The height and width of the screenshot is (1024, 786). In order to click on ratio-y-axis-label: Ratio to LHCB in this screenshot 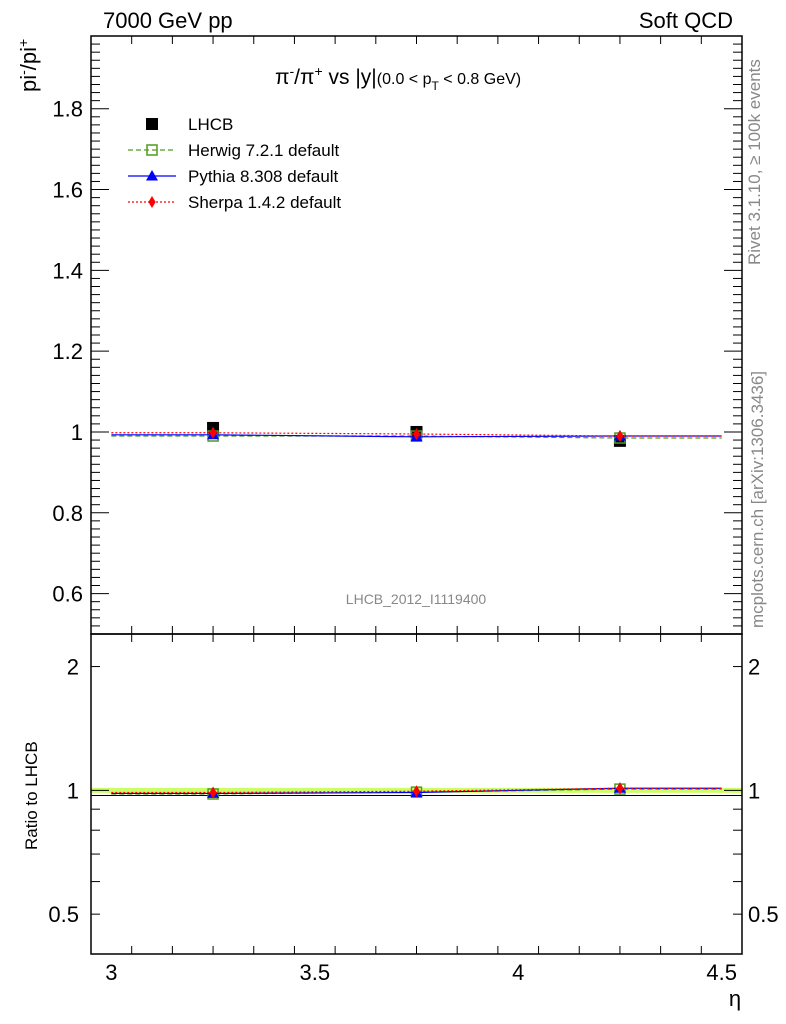, I will do `click(31, 795)`.